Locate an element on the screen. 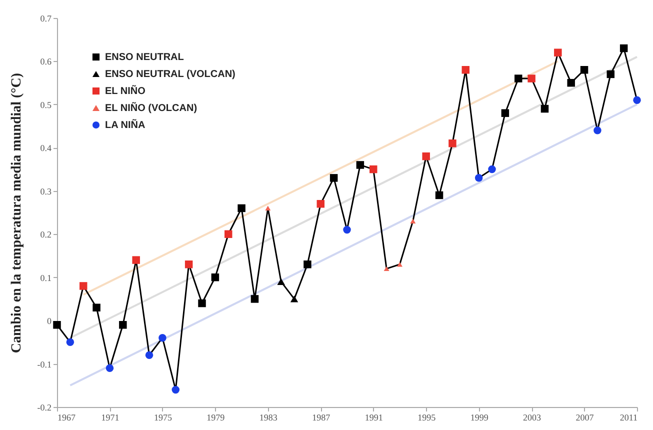  x-tick-label: 1999 is located at coordinates (479, 417).